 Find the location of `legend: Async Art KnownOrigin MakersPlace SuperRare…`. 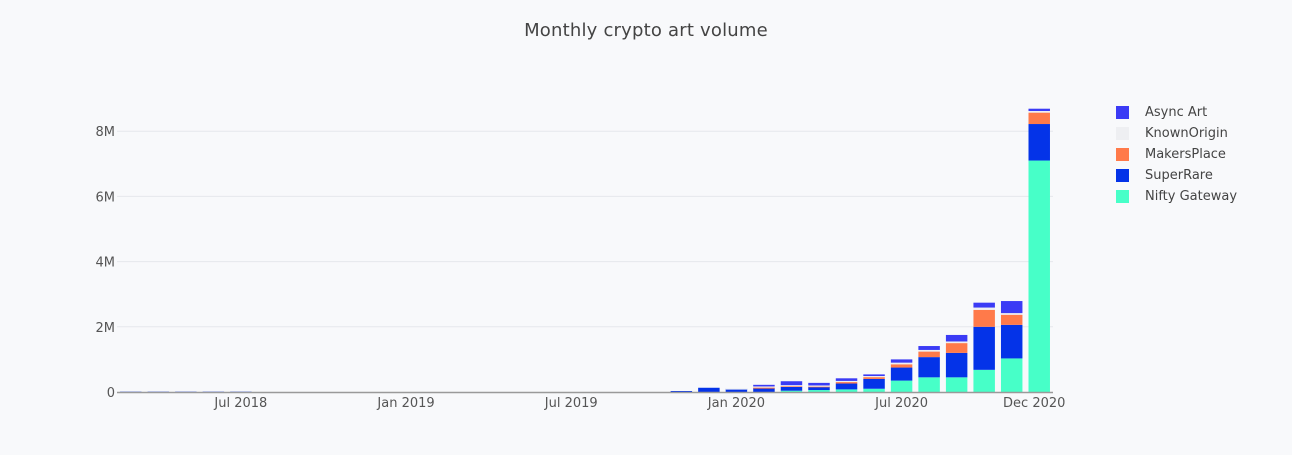

legend: Async Art KnownOrigin MakersPlace SuperRare… is located at coordinates (1176, 154).